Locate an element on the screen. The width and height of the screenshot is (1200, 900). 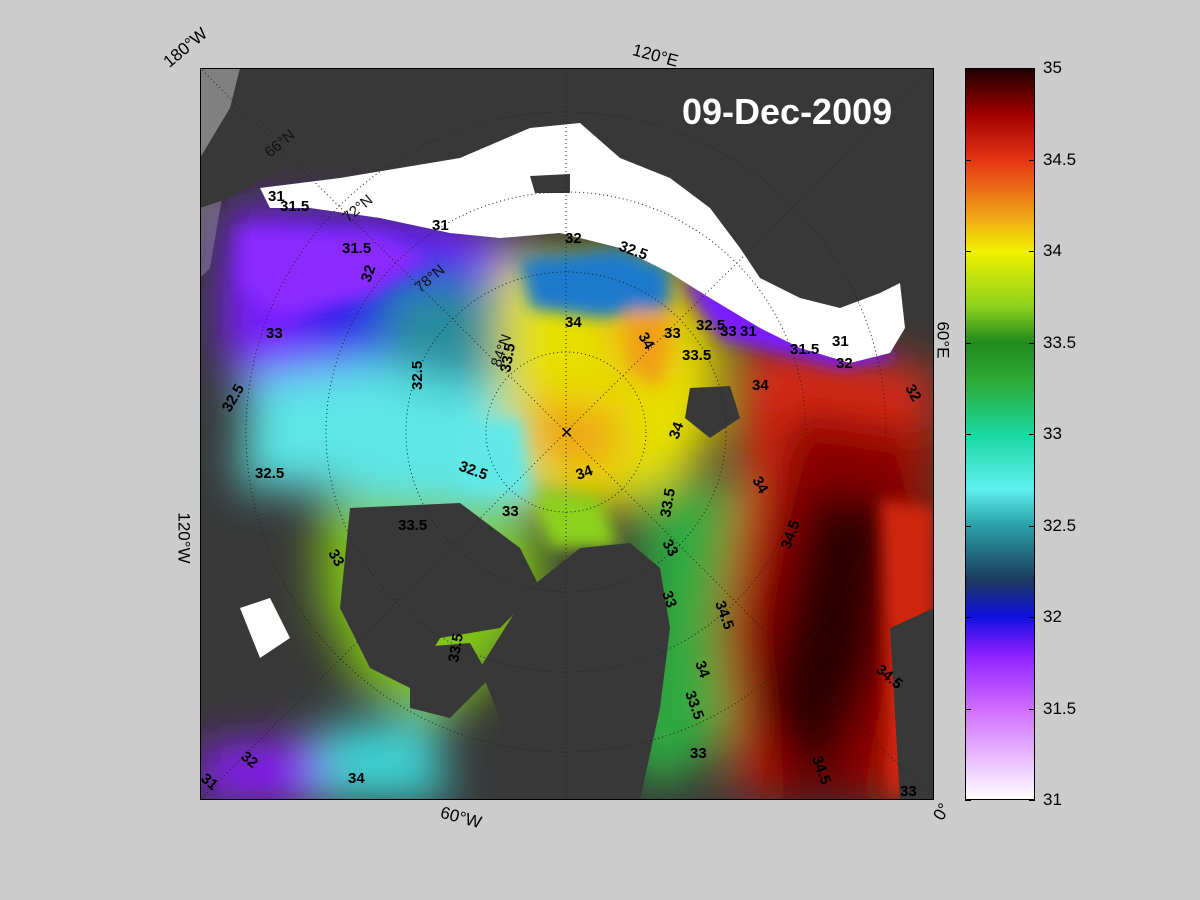
land-siberia is located at coordinates (672, 183).